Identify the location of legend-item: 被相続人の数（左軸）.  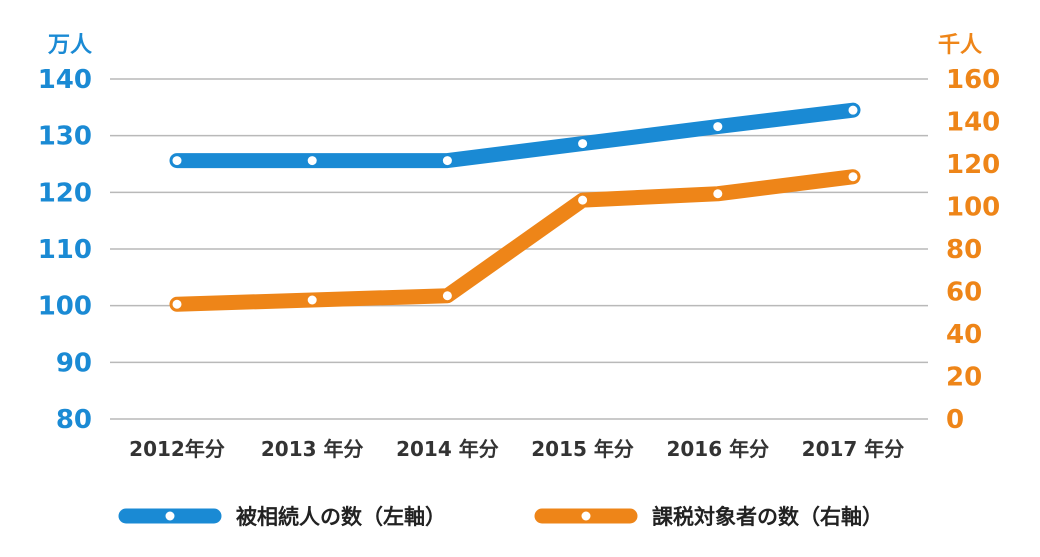
(282, 517).